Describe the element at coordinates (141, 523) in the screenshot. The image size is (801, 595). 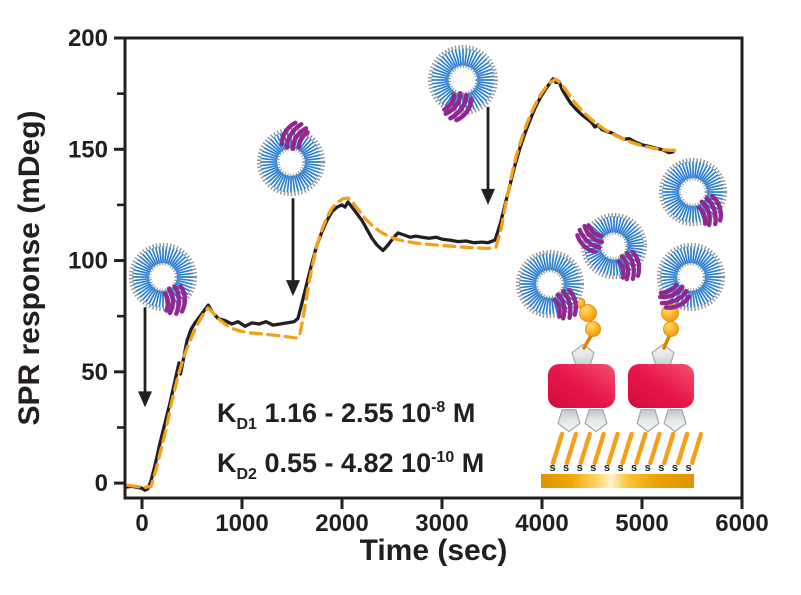
I see `x-tick-label: 0` at that location.